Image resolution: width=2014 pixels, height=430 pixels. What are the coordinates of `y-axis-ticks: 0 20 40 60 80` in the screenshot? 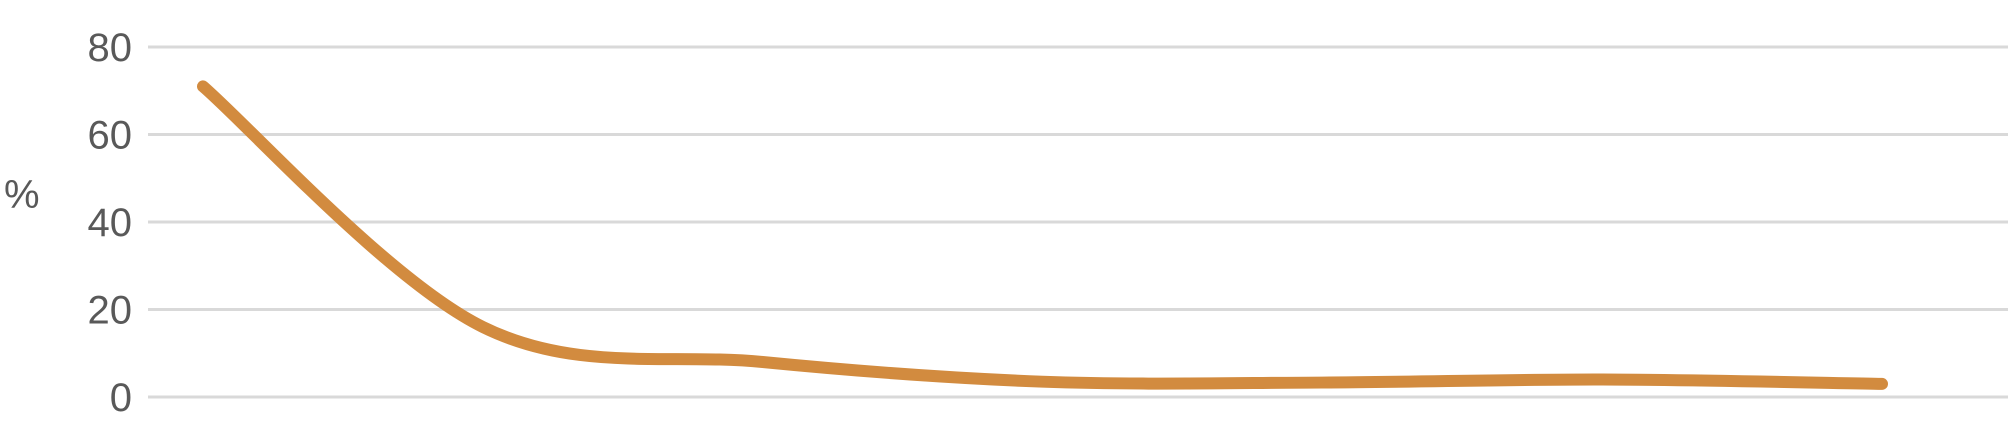 It's located at (110, 223).